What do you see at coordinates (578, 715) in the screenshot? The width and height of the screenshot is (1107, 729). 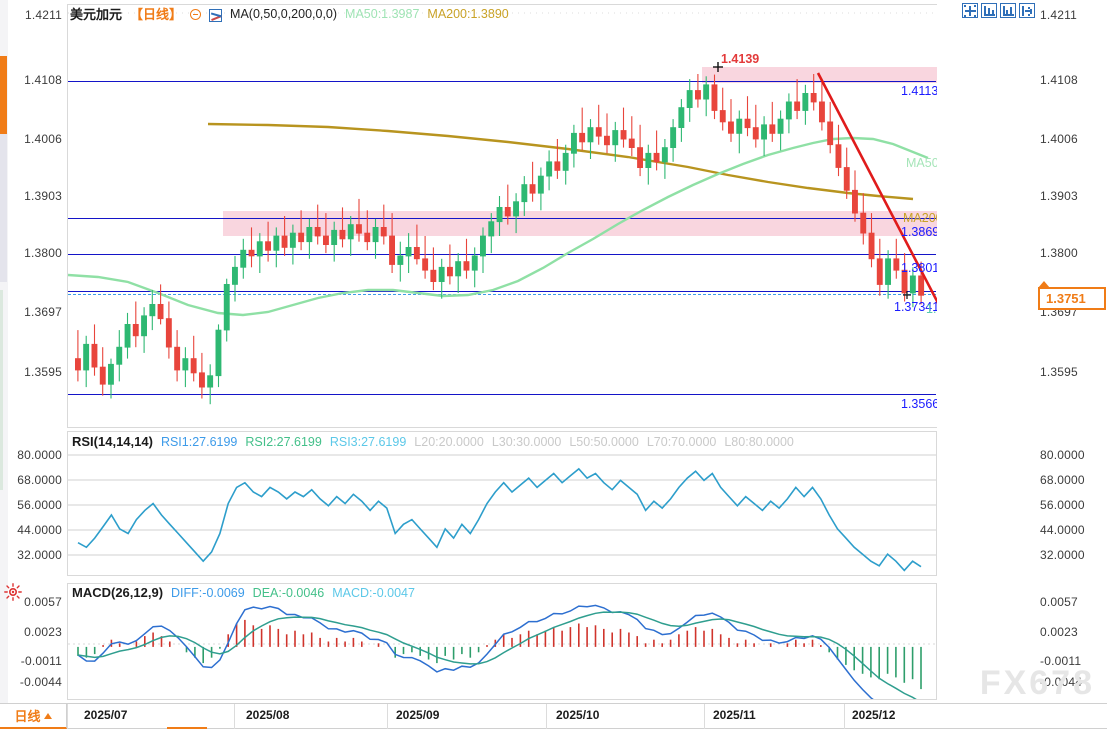 I see `time-axis-tick: 2025/10` at bounding box center [578, 715].